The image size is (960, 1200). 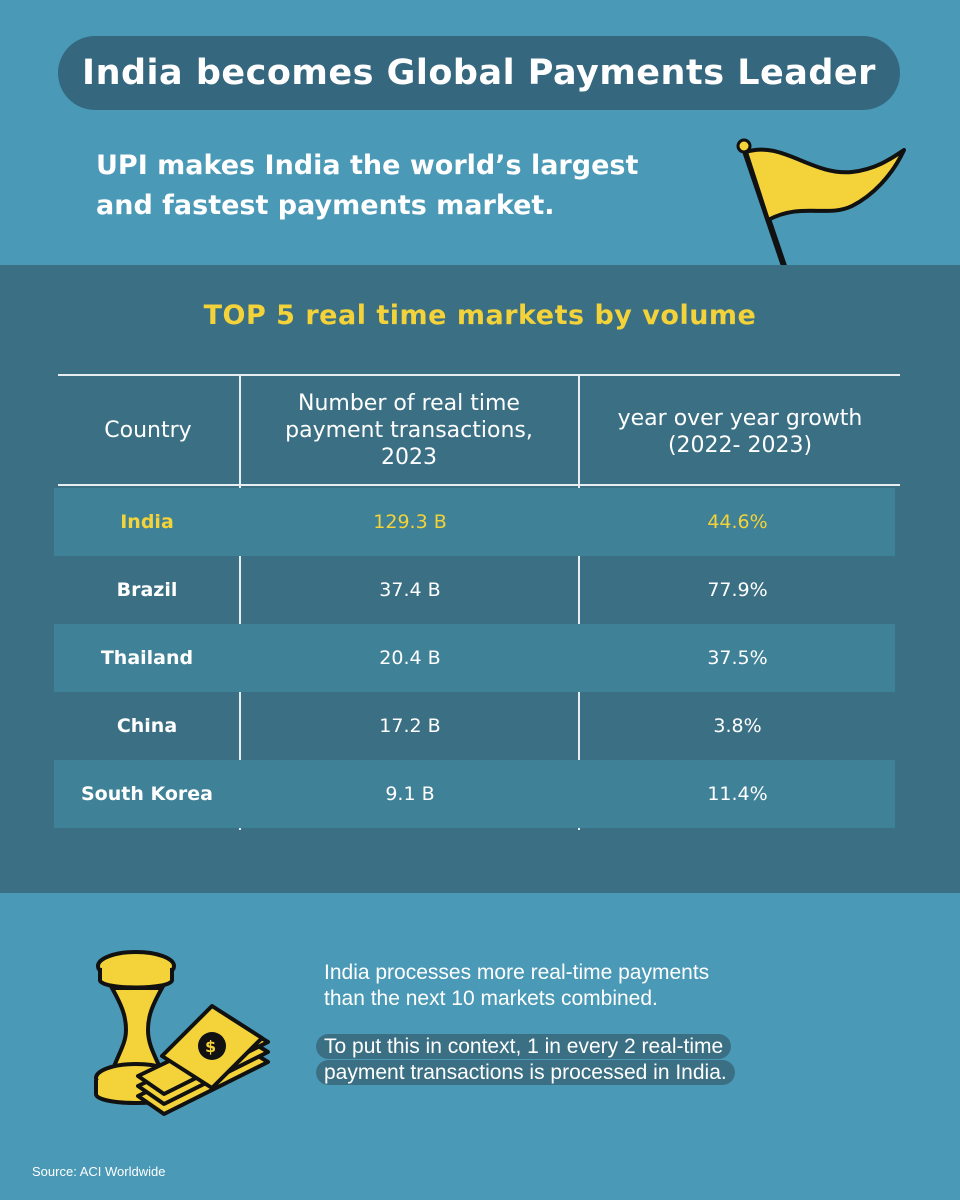 I want to click on cell-country: India, so click(x=147, y=522).